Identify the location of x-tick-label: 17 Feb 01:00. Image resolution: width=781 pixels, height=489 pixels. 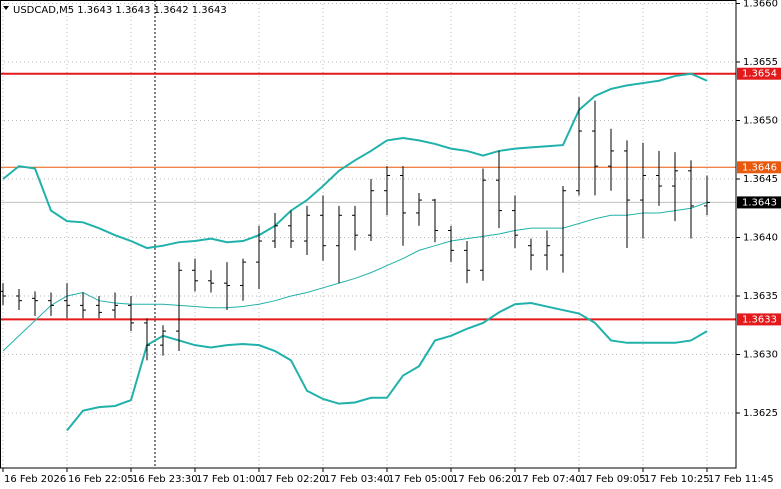
(229, 479).